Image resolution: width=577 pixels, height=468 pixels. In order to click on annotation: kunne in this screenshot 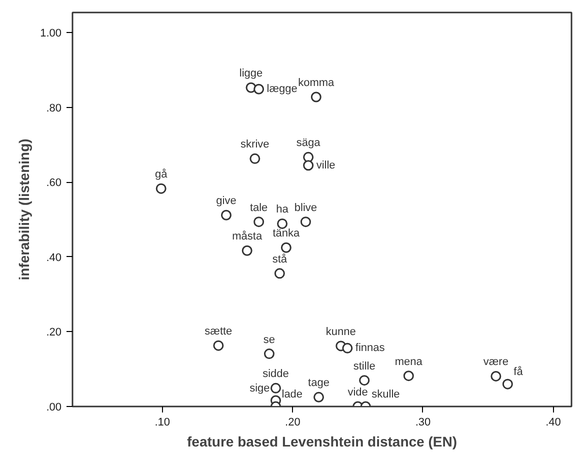, I will do `click(341, 332)`.